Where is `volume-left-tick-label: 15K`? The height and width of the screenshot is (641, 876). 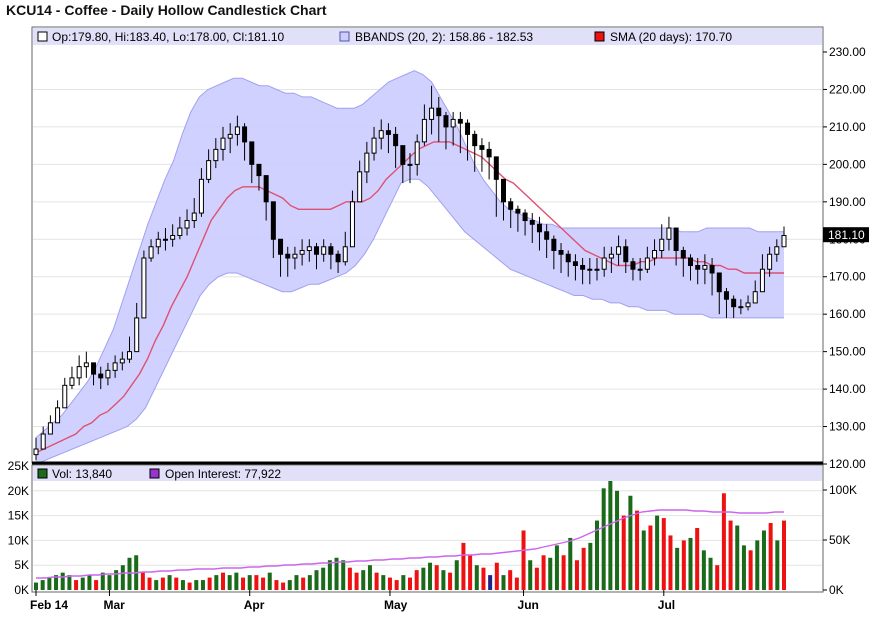
volume-left-tick-label: 15K is located at coordinates (18, 516).